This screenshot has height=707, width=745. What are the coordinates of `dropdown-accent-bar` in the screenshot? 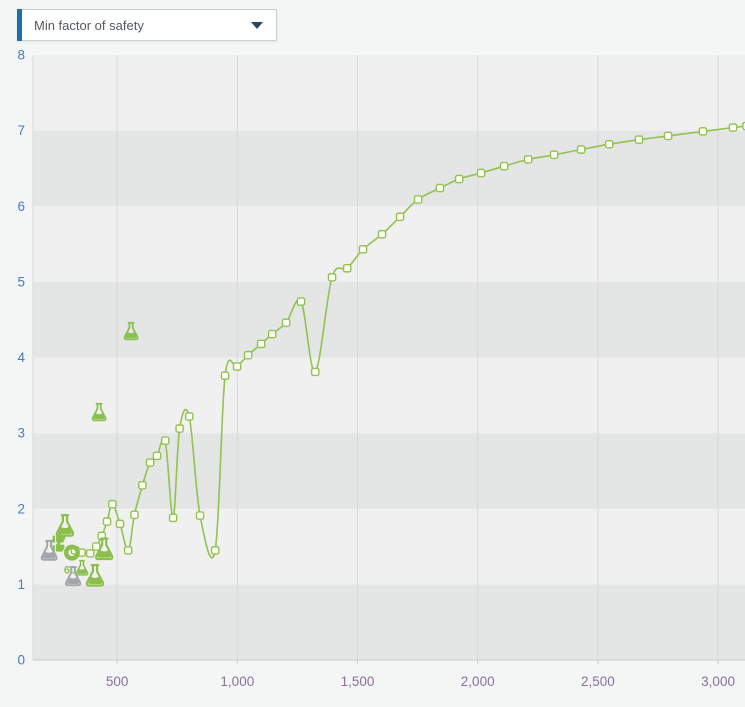 It's located at (19, 25).